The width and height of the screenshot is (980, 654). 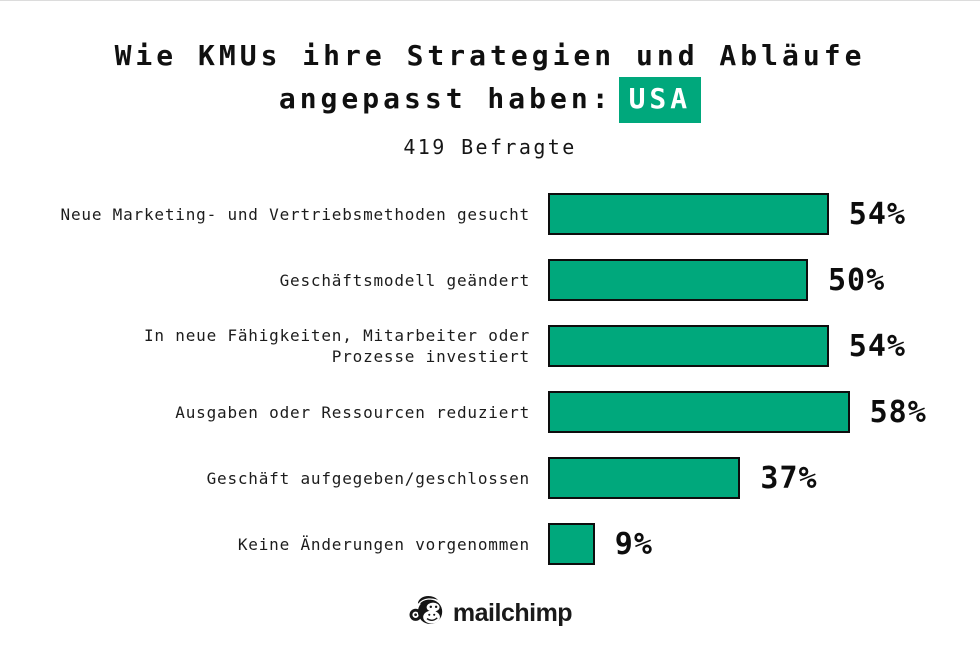 What do you see at coordinates (404, 280) in the screenshot?
I see `category-label: Geschäftsmodell geändert` at bounding box center [404, 280].